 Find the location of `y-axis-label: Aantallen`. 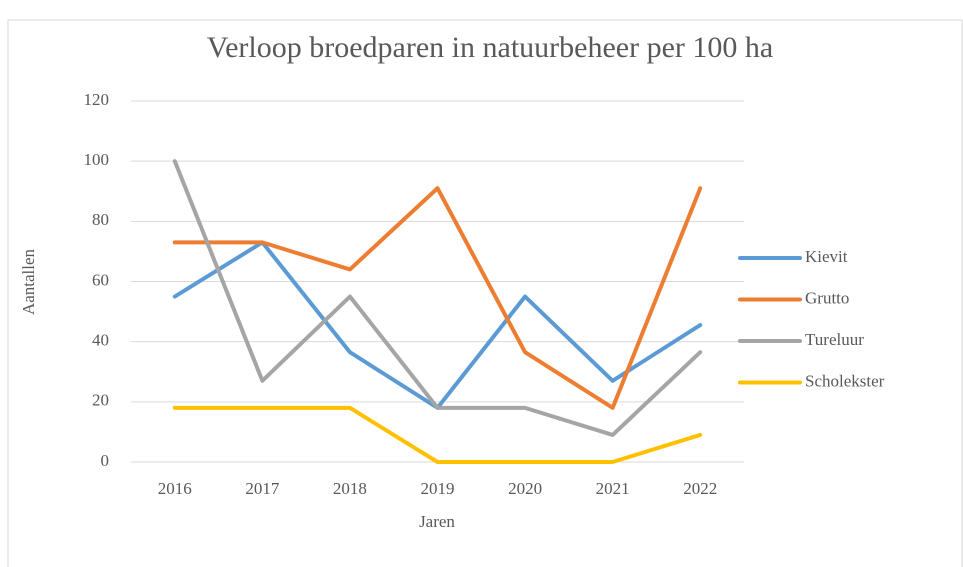

y-axis-label: Aantallen is located at coordinates (28, 281).